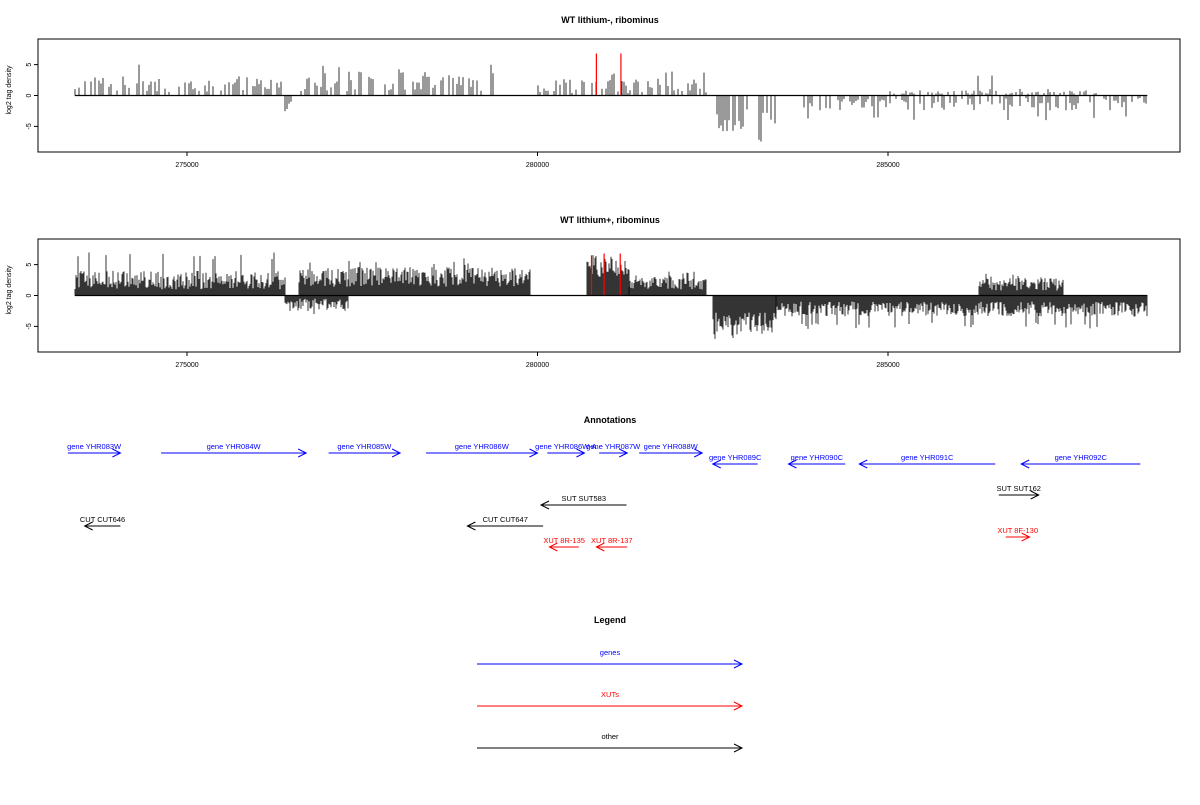 The height and width of the screenshot is (805, 1200). What do you see at coordinates (612, 540) in the screenshot?
I see `feature-label: XUT 8R-137` at bounding box center [612, 540].